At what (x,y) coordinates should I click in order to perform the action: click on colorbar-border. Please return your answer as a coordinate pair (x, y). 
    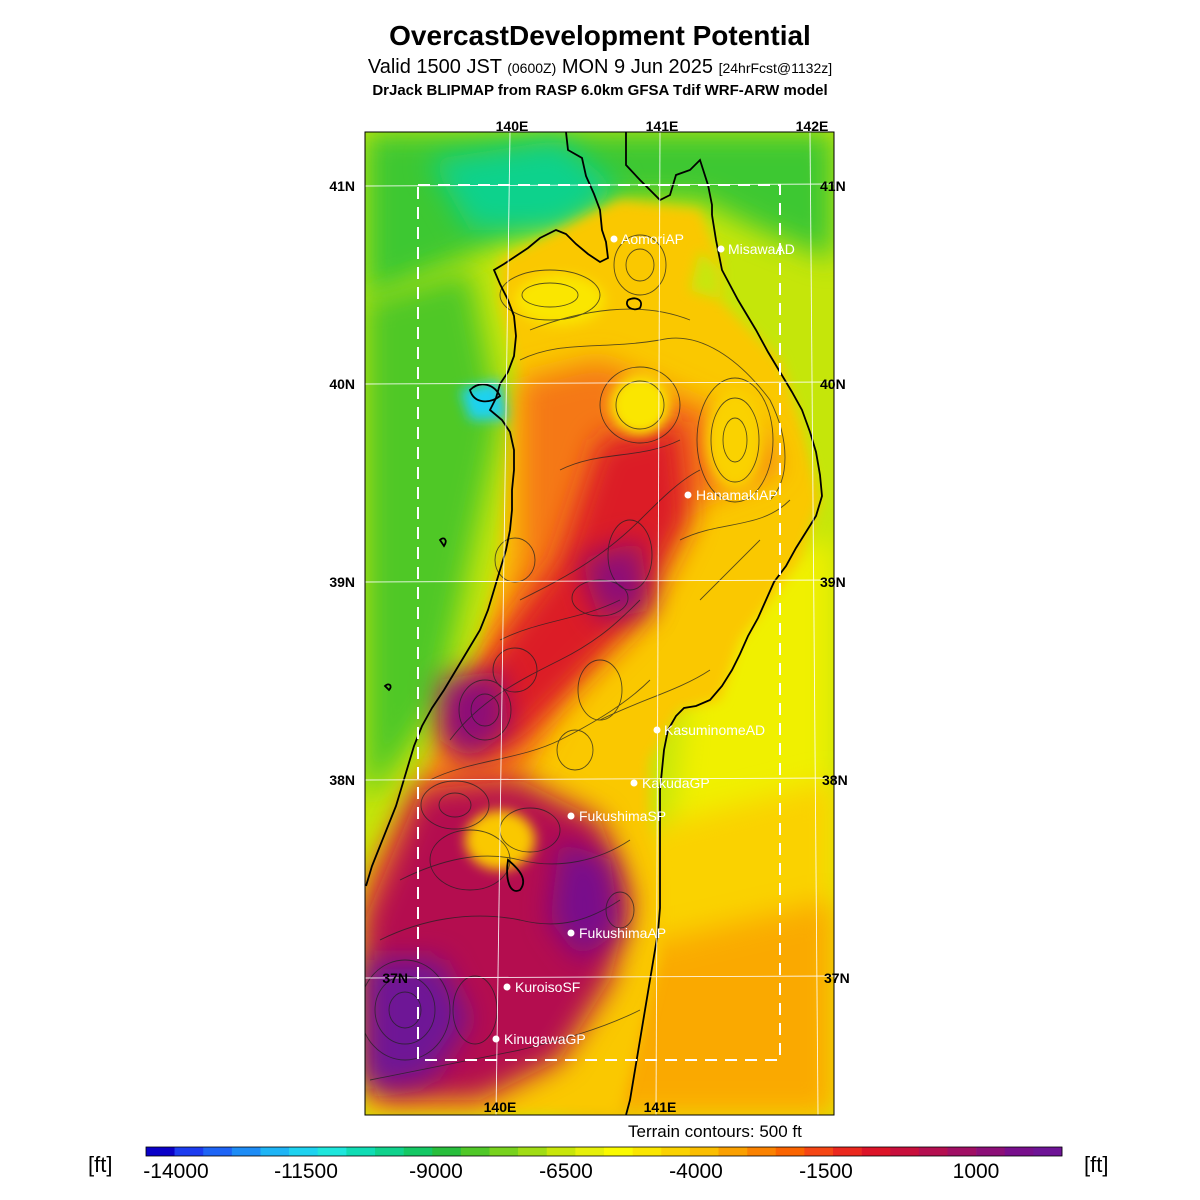
    Looking at the image, I should click on (604, 1151).